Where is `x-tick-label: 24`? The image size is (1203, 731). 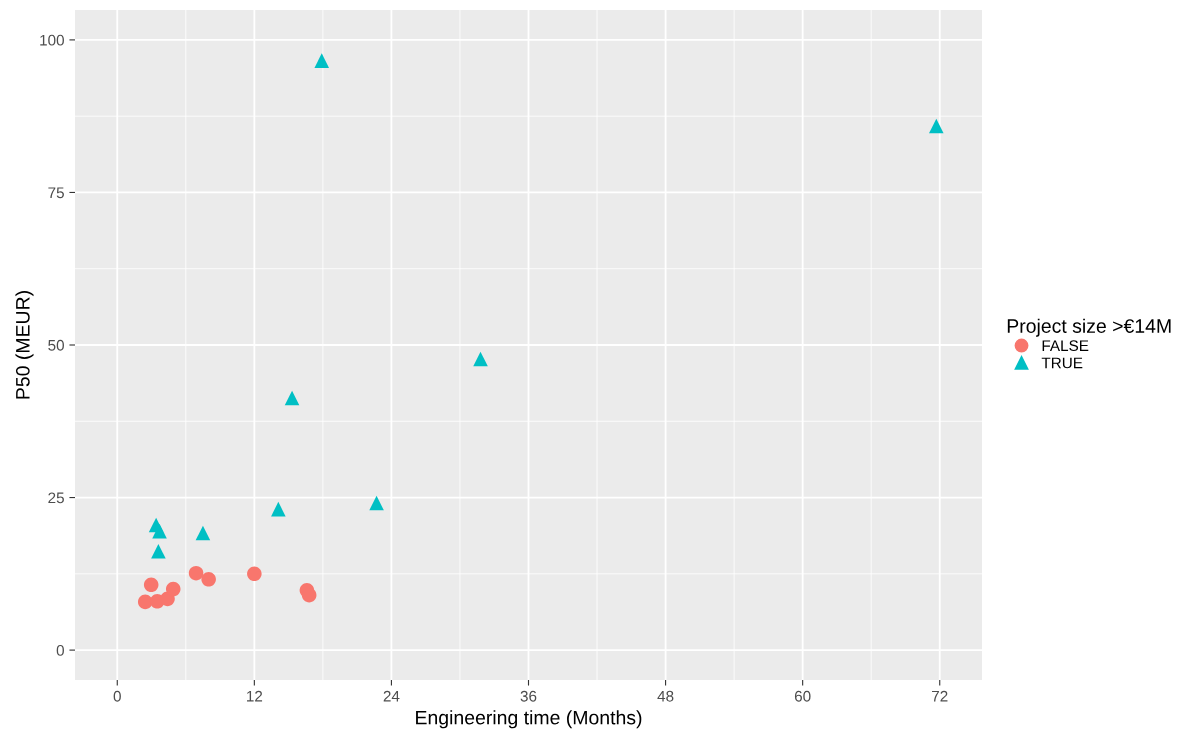 x-tick-label: 24 is located at coordinates (391, 696).